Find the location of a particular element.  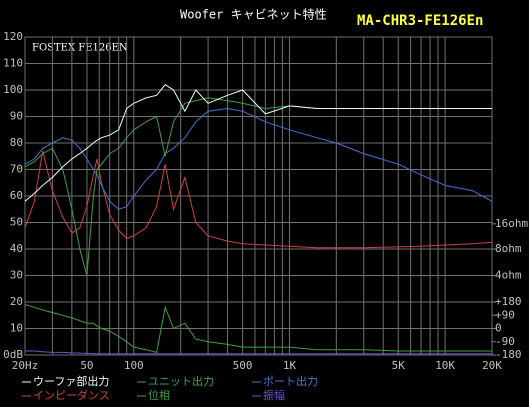

legend-label: 位相 is located at coordinates (159, 395).